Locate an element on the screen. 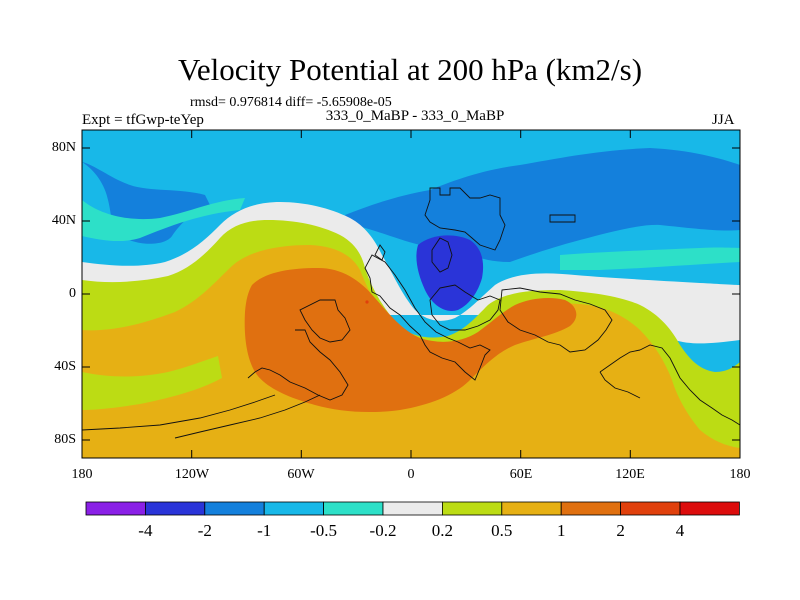 The image size is (800, 600). season-label: JJA is located at coordinates (723, 120).